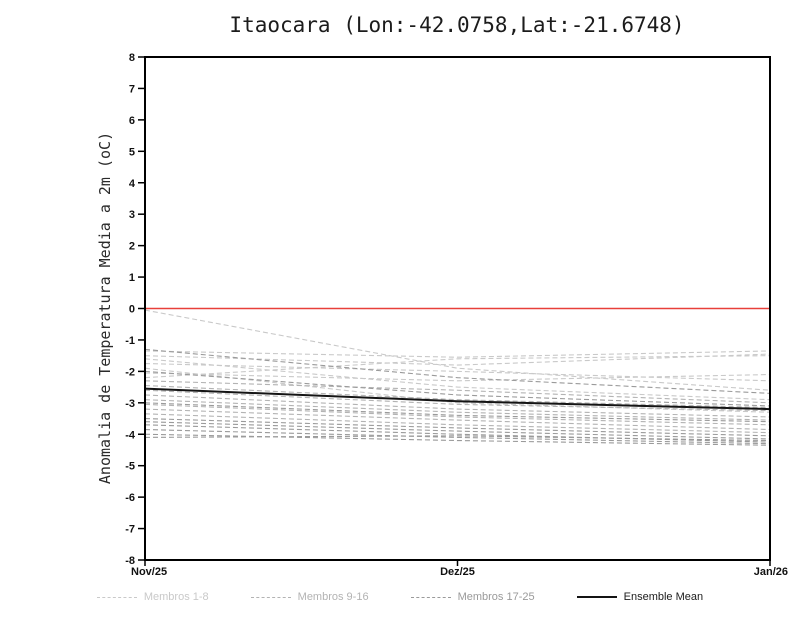  Describe the element at coordinates (130, 435) in the screenshot. I see `y-tick-label: -4` at that location.